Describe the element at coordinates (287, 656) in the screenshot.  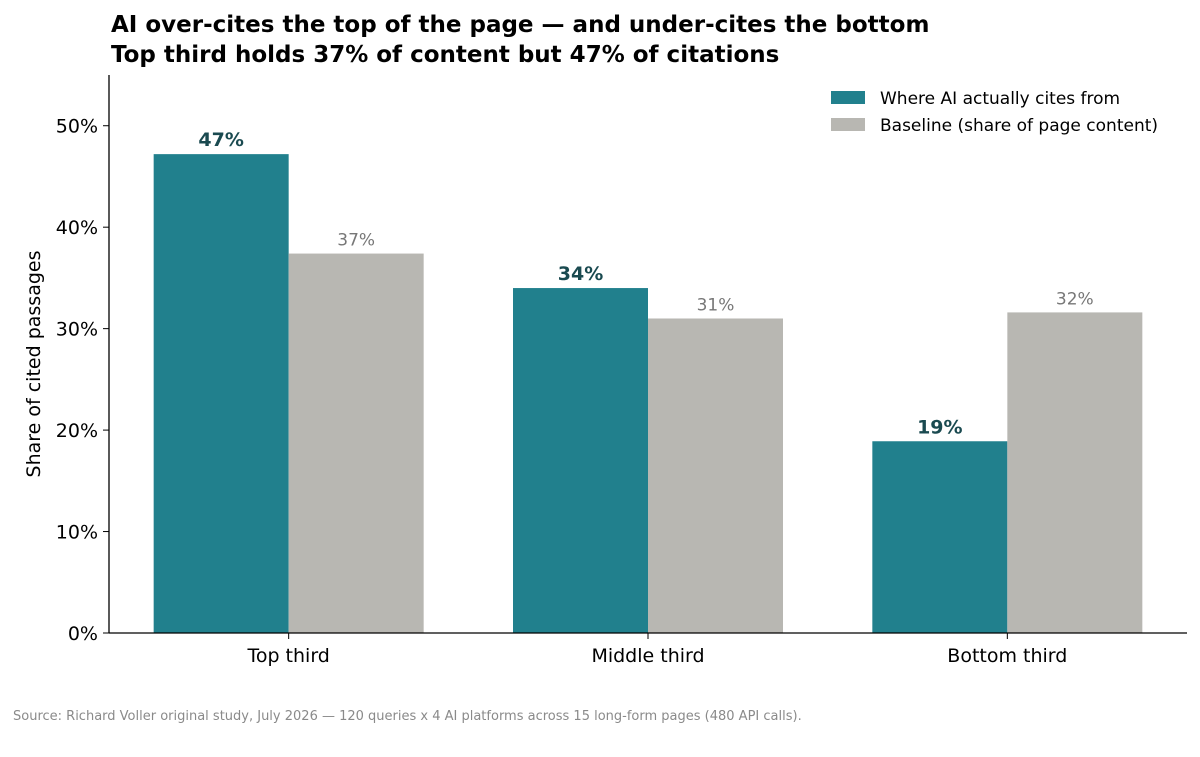
I see `x-tick-label: Top third` at that location.